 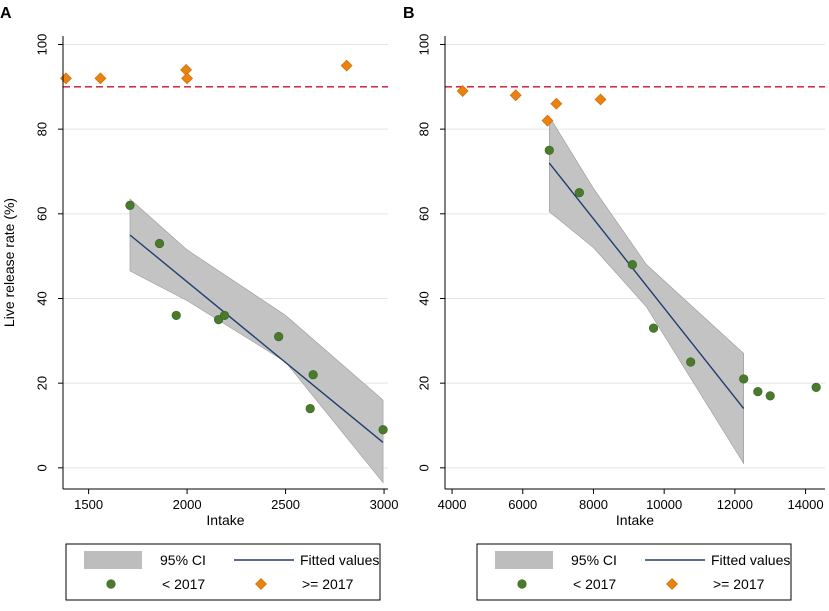 What do you see at coordinates (41, 298) in the screenshot?
I see `panel-a-y-tick-label: 40` at bounding box center [41, 298].